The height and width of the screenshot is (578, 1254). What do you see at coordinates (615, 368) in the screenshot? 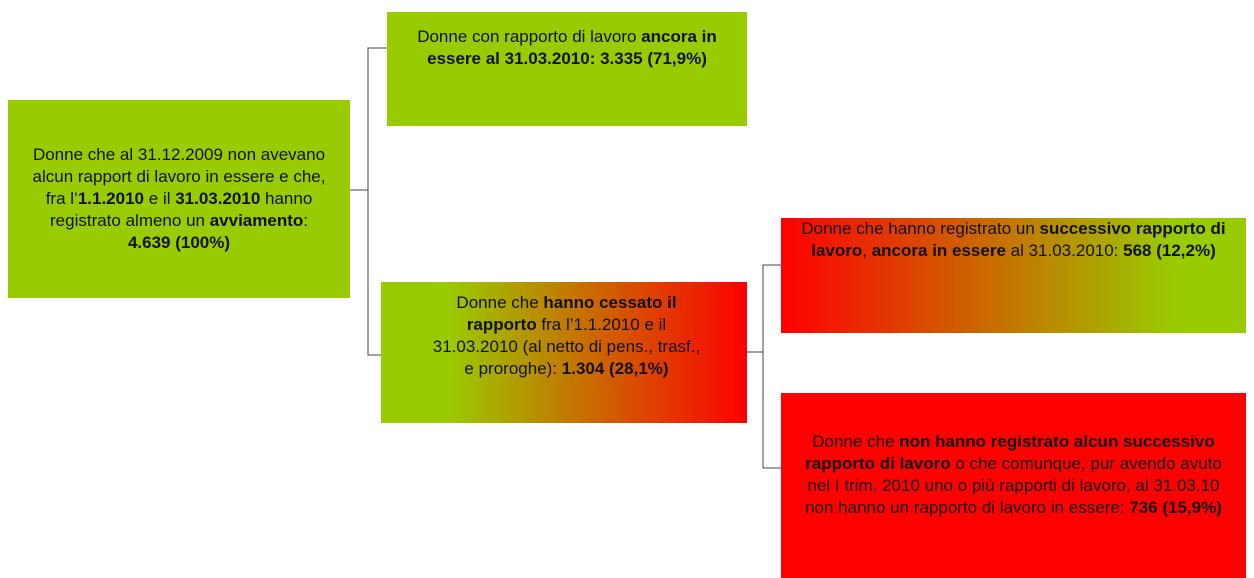
I see `text-part: 1.304 (28,1%)` at bounding box center [615, 368].